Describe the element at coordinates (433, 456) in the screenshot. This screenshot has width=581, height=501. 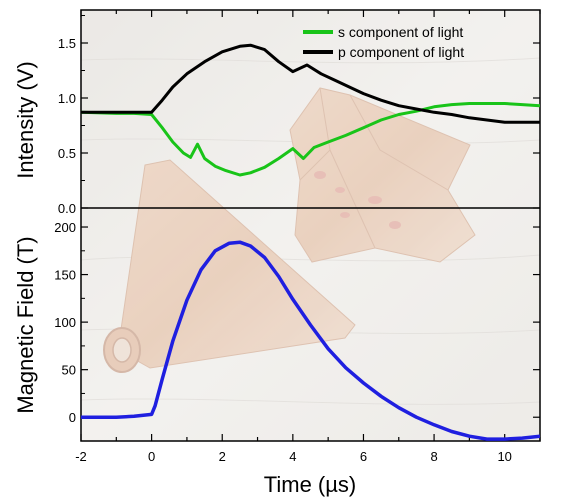
I see `x-tick-label: 8` at that location.